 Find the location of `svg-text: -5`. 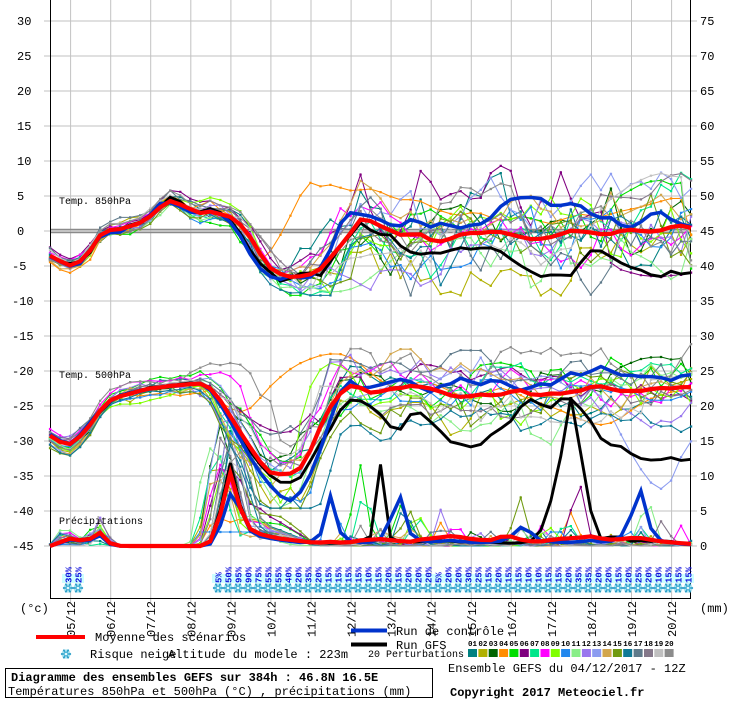

svg-text: -5 is located at coordinates (19, 267).